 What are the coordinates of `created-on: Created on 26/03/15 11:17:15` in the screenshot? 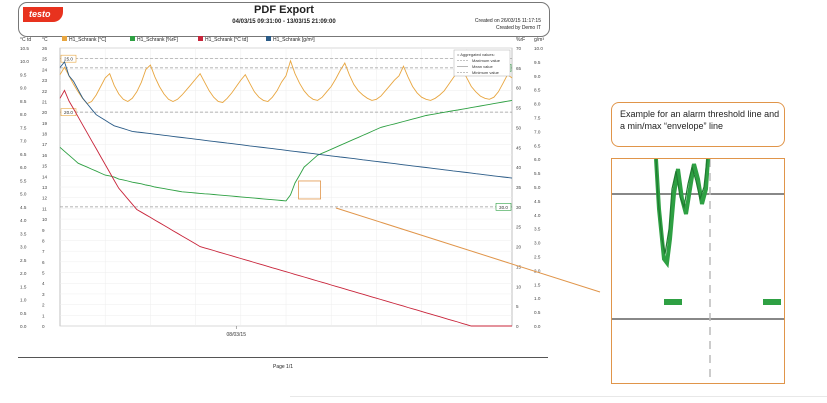 It's located at (507, 21).